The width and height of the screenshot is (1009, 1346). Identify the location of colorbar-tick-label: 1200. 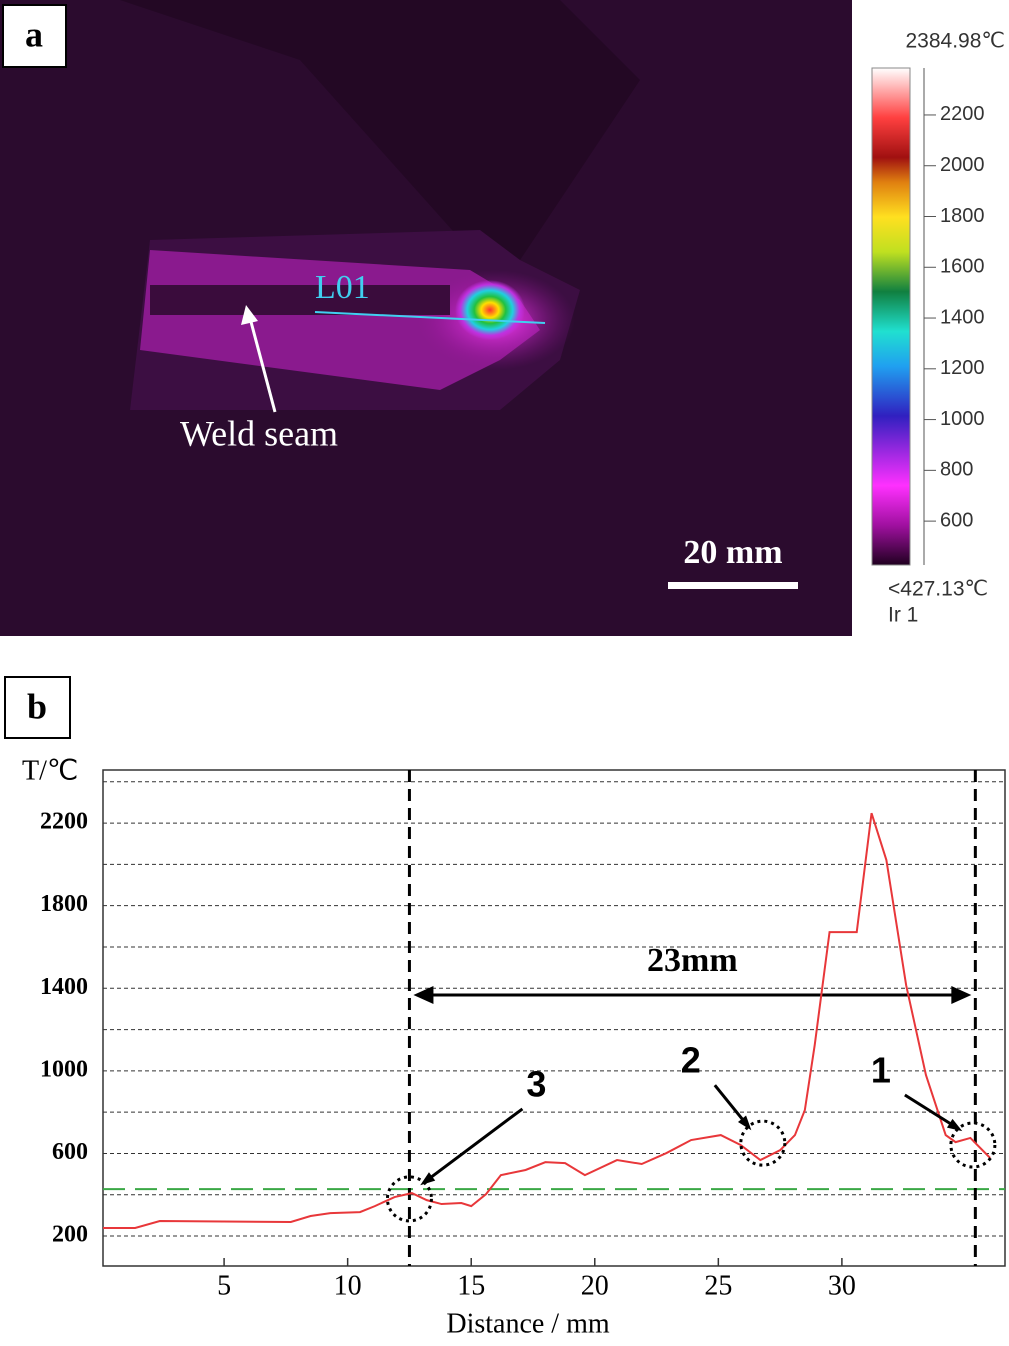
(962, 368).